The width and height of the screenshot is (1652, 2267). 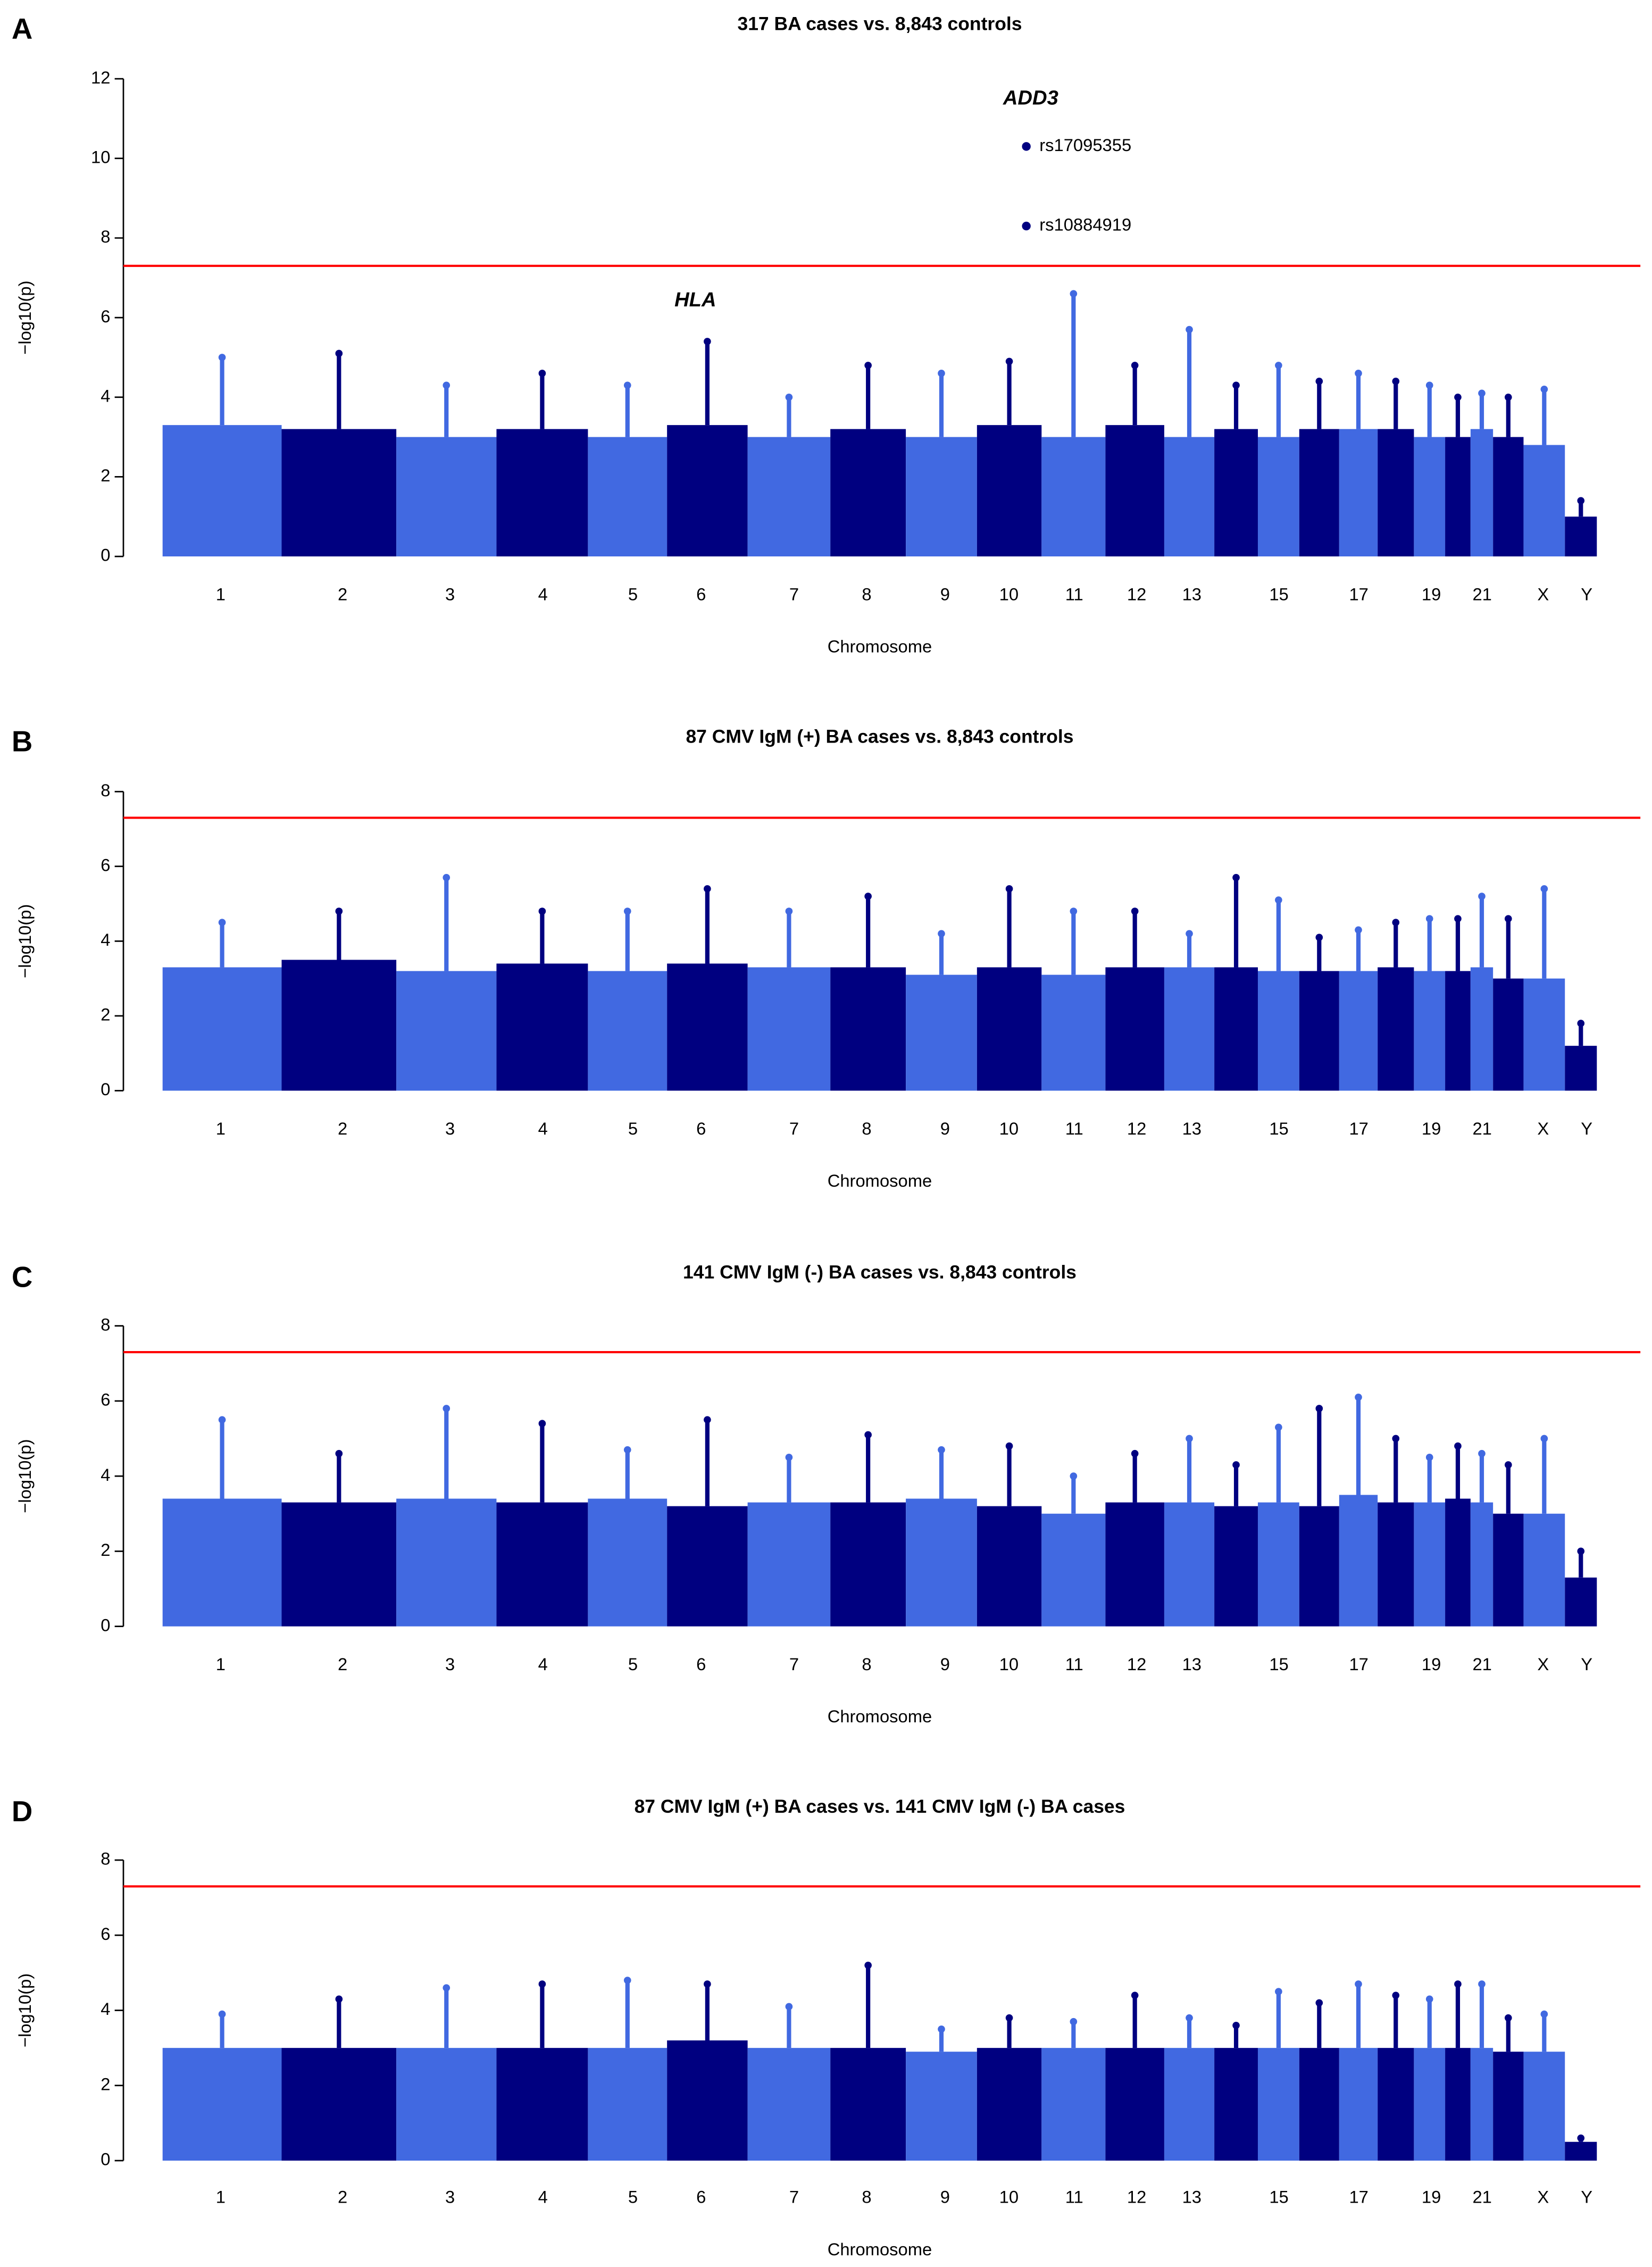 I want to click on x-axis-label: Chromosome, so click(x=880, y=1716).